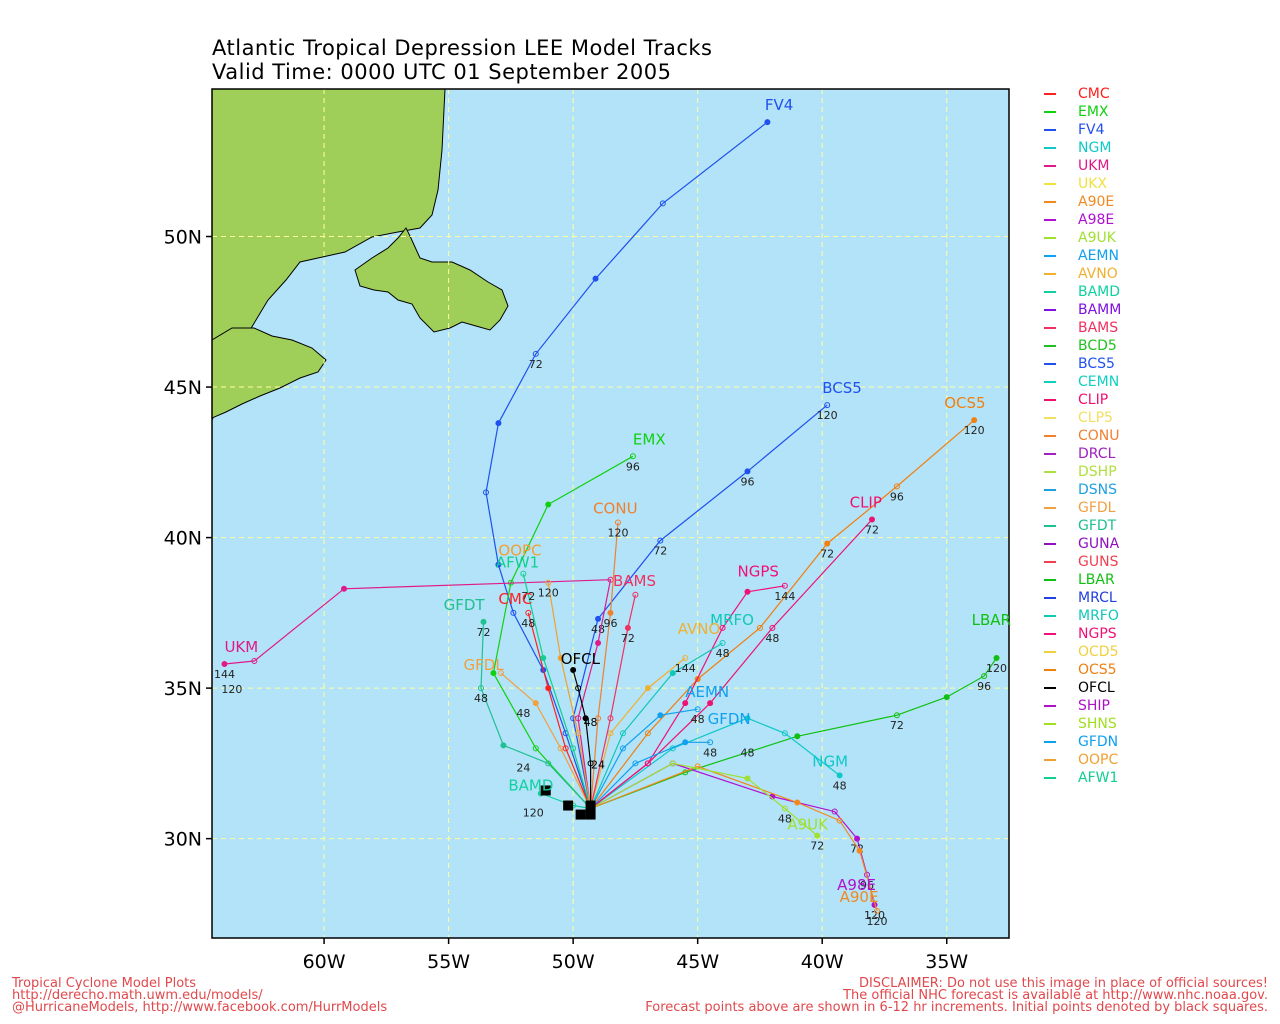  What do you see at coordinates (241, 647) in the screenshot?
I see `model-label-ukm: UKM` at bounding box center [241, 647].